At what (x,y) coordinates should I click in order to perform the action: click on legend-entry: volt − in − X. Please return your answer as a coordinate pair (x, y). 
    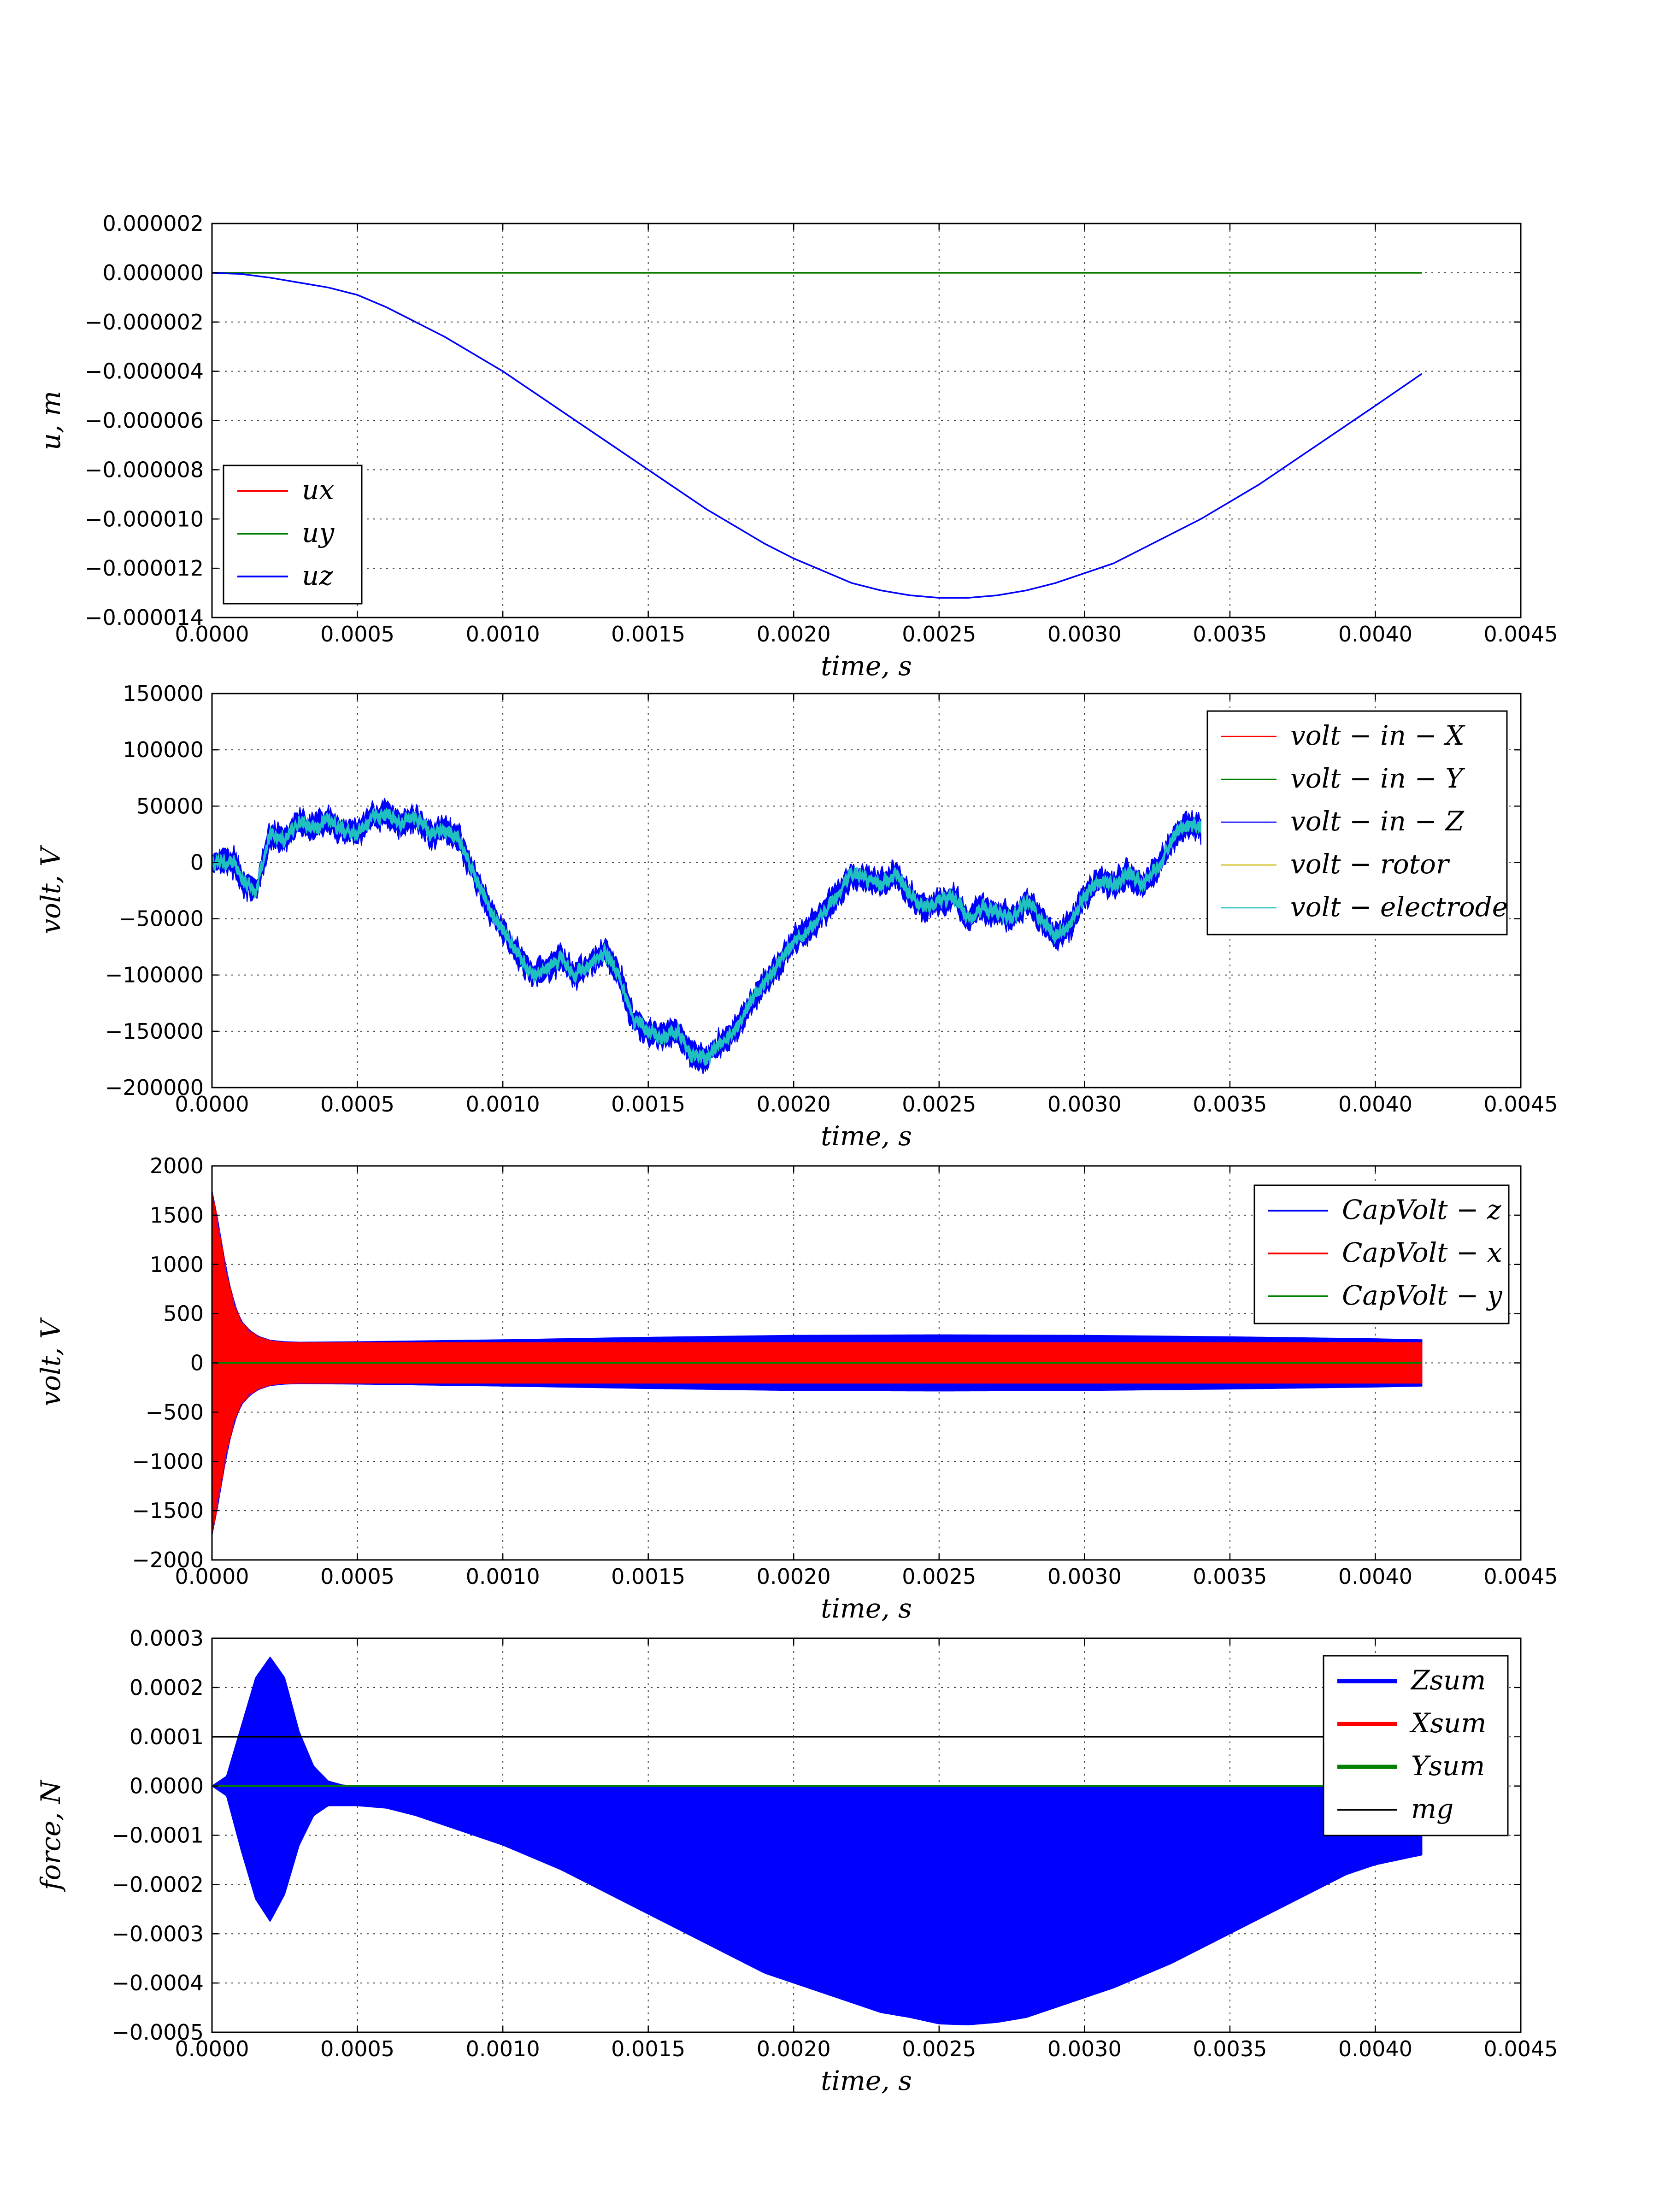
    Looking at the image, I should click on (1377, 735).